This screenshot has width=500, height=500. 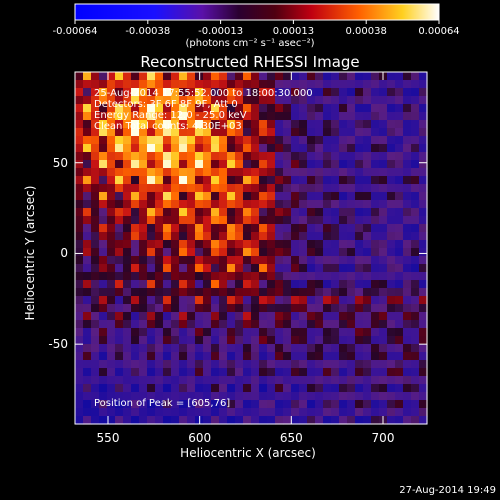 I want to click on annotation-time-range: 25-Aug-2014 17:55:52.000 to 18:00:30.000, so click(x=203, y=93).